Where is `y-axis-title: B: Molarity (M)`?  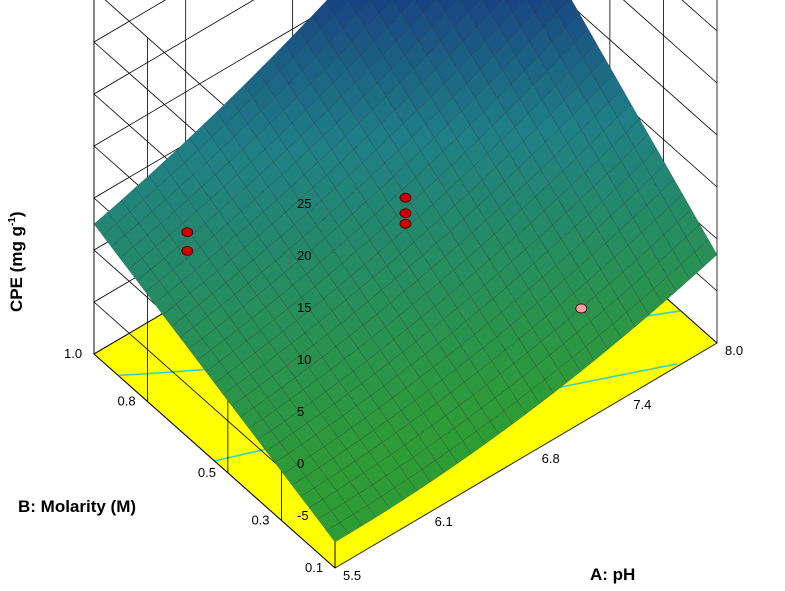
y-axis-title: B: Molarity (M) is located at coordinates (77, 506).